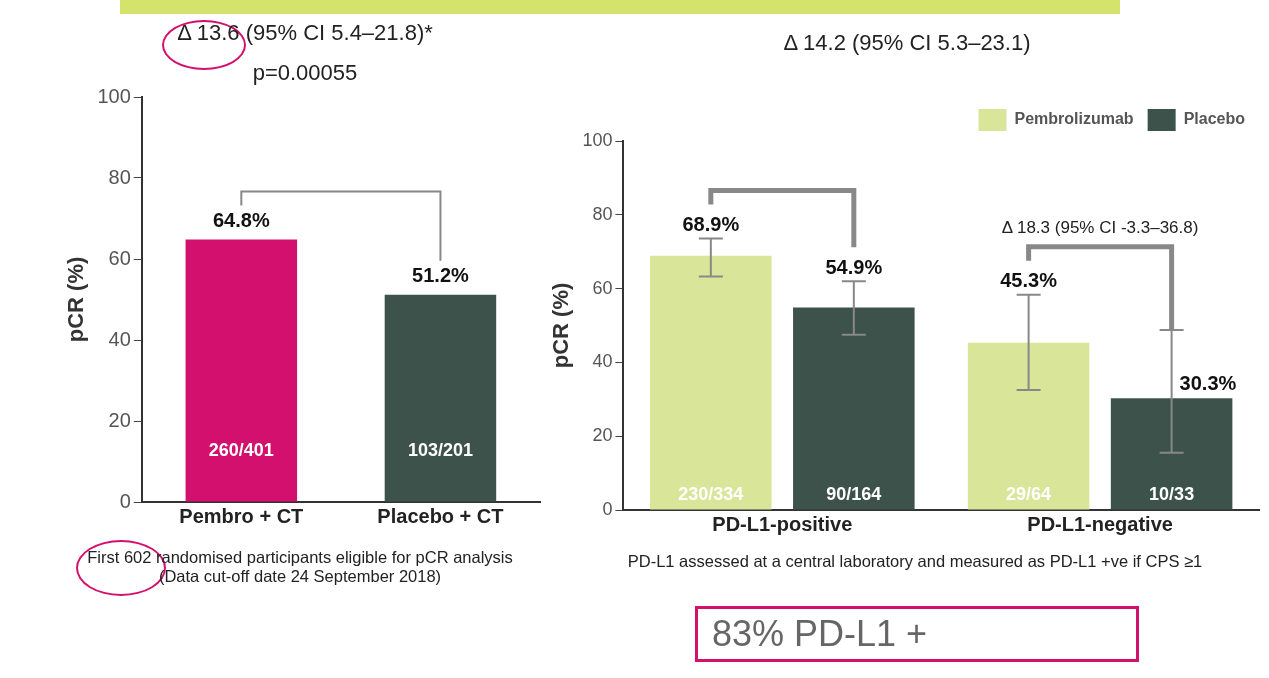  What do you see at coordinates (1029, 280) in the screenshot?
I see `data-label: 45.3%` at bounding box center [1029, 280].